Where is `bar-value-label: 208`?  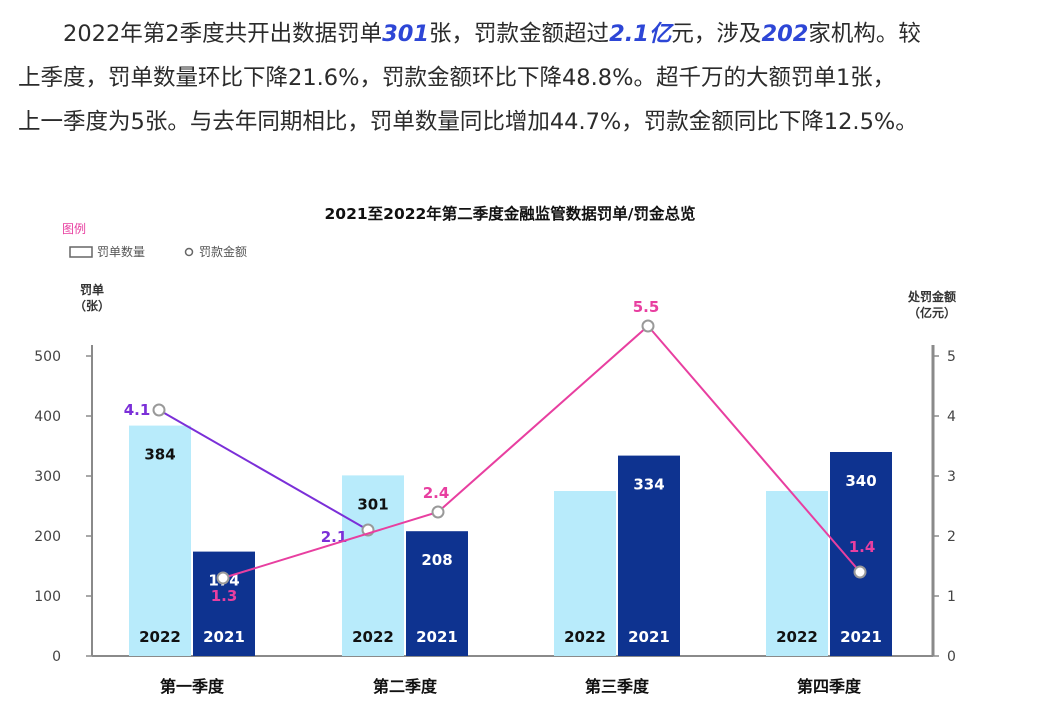
bar-value-label: 208 is located at coordinates (436, 560).